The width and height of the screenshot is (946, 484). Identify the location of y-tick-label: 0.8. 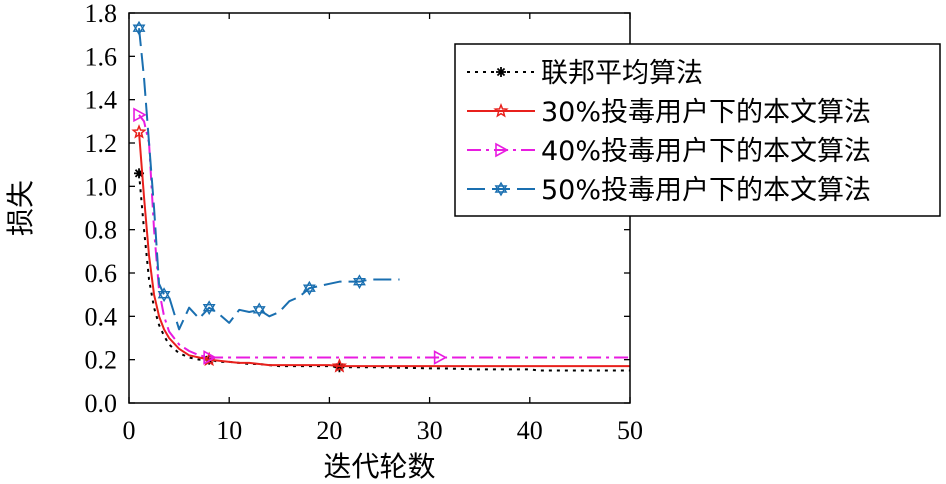
(101, 230).